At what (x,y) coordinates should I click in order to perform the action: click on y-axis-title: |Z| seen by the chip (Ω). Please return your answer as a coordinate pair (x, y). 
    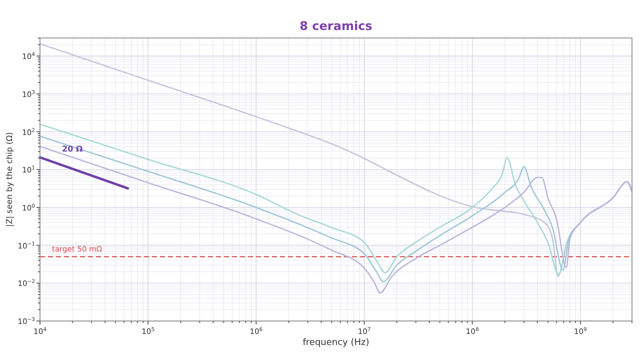
    Looking at the image, I should click on (9, 179).